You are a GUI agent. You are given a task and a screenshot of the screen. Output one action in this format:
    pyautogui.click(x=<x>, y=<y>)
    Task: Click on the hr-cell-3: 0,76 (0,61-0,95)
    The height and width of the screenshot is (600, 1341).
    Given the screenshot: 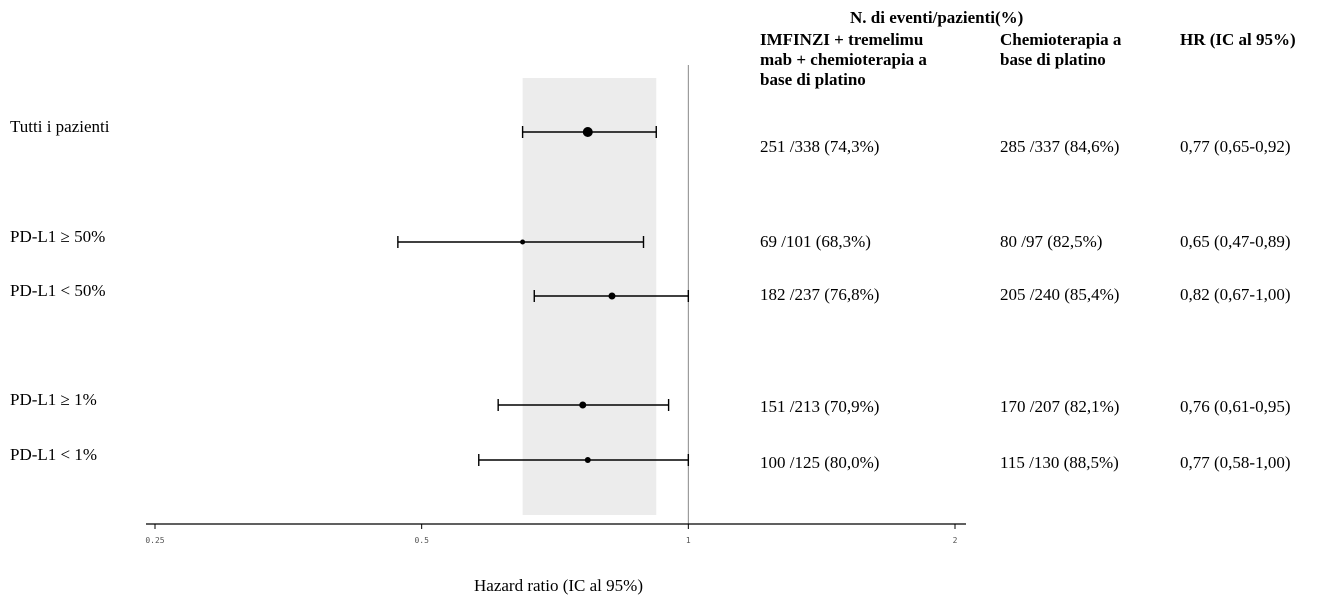 What is the action you would take?
    pyautogui.click(x=1235, y=406)
    